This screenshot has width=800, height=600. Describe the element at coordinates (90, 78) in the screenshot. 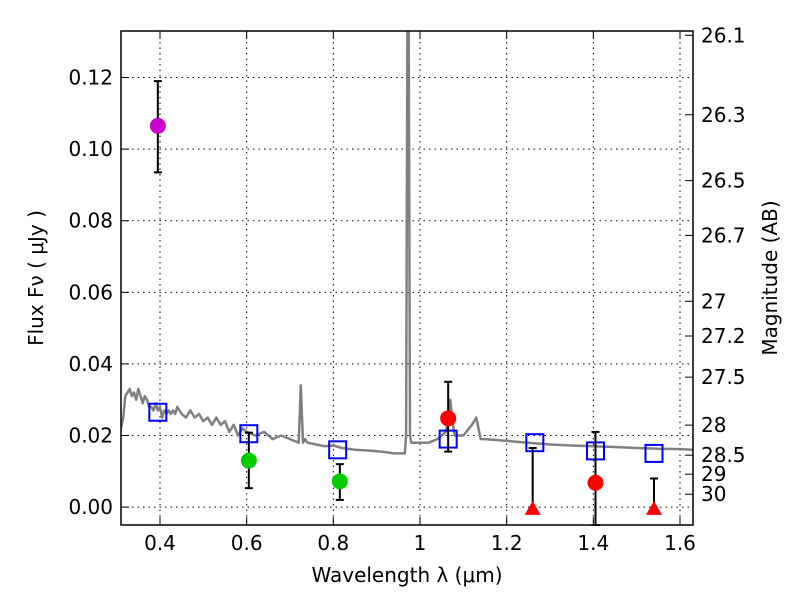

I see `y-tick-label: 0.12` at that location.